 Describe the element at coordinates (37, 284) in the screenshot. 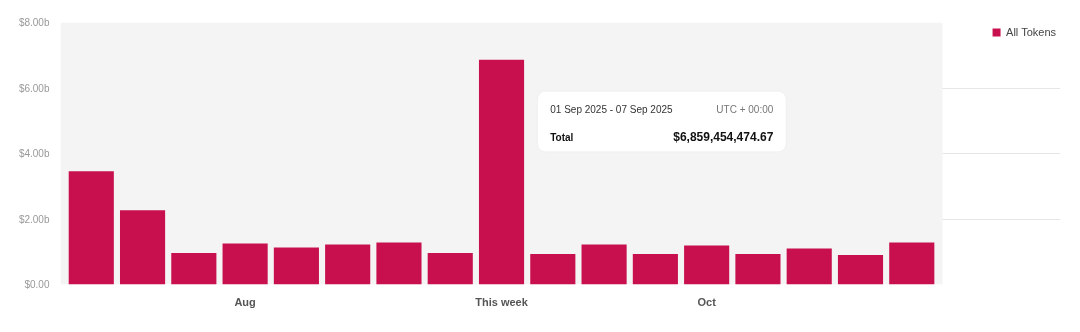

I see `y-tick-label: $0.00` at that location.